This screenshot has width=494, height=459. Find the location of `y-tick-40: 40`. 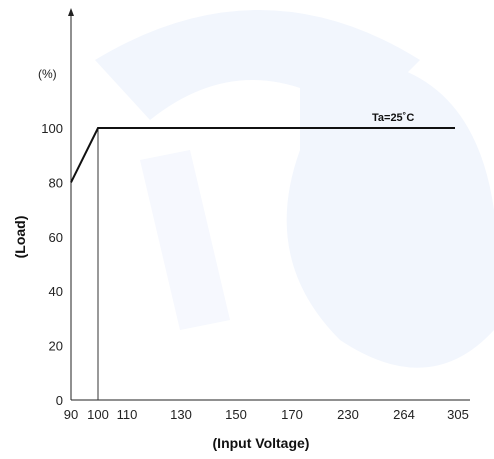

y-tick-40: 40 is located at coordinates (56, 291).